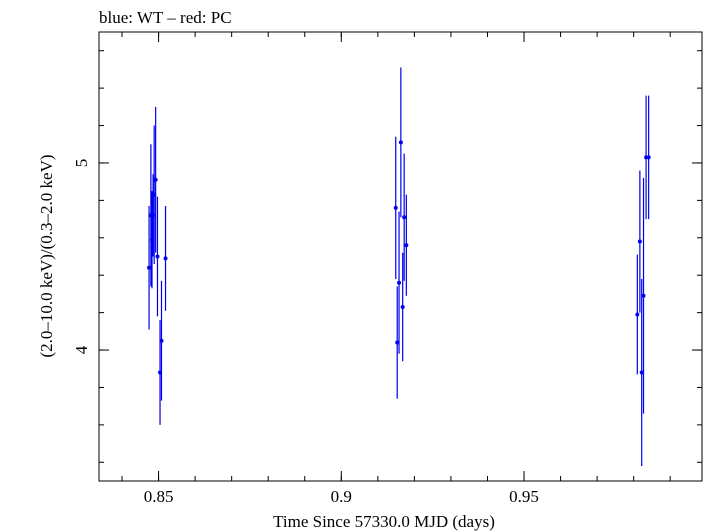 The width and height of the screenshot is (705, 532). I want to click on chart-title: blue: WT – red: PC, so click(165, 17).